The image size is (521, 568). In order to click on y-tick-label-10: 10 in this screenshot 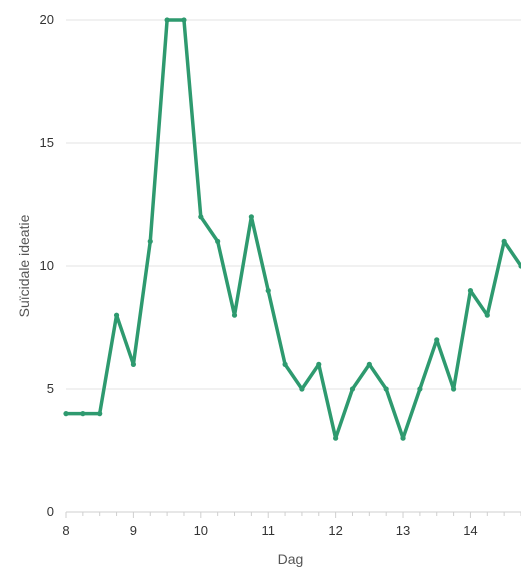, I will do `click(47, 265)`.